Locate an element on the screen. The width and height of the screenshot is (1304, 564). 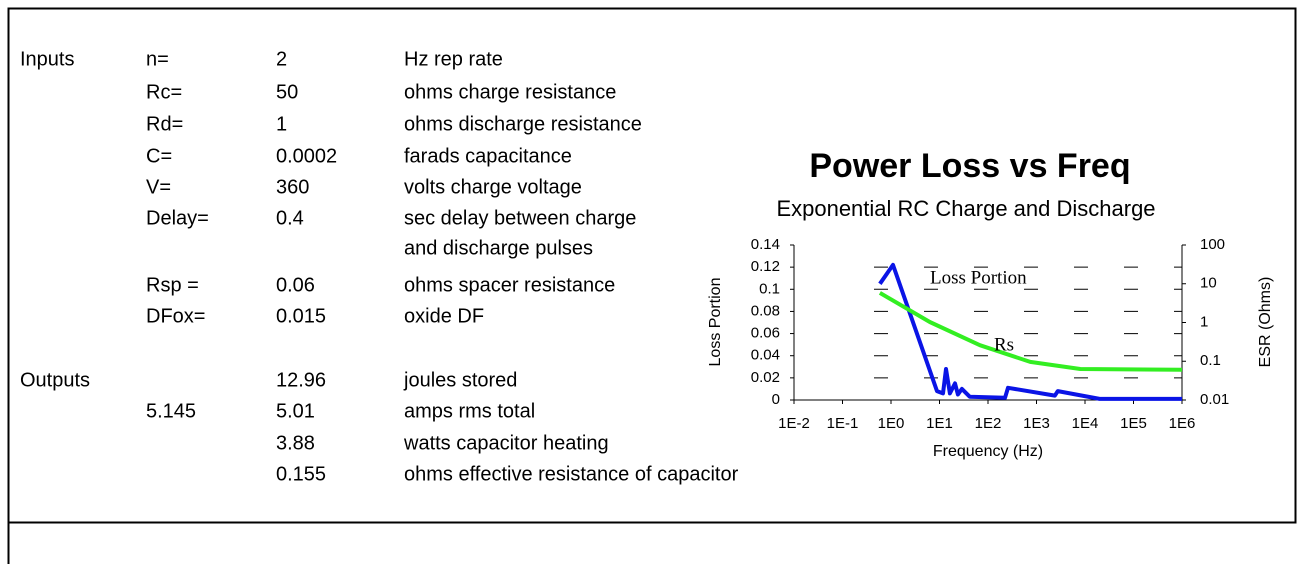
x-tick-label: 1E5 is located at coordinates (1133, 423).